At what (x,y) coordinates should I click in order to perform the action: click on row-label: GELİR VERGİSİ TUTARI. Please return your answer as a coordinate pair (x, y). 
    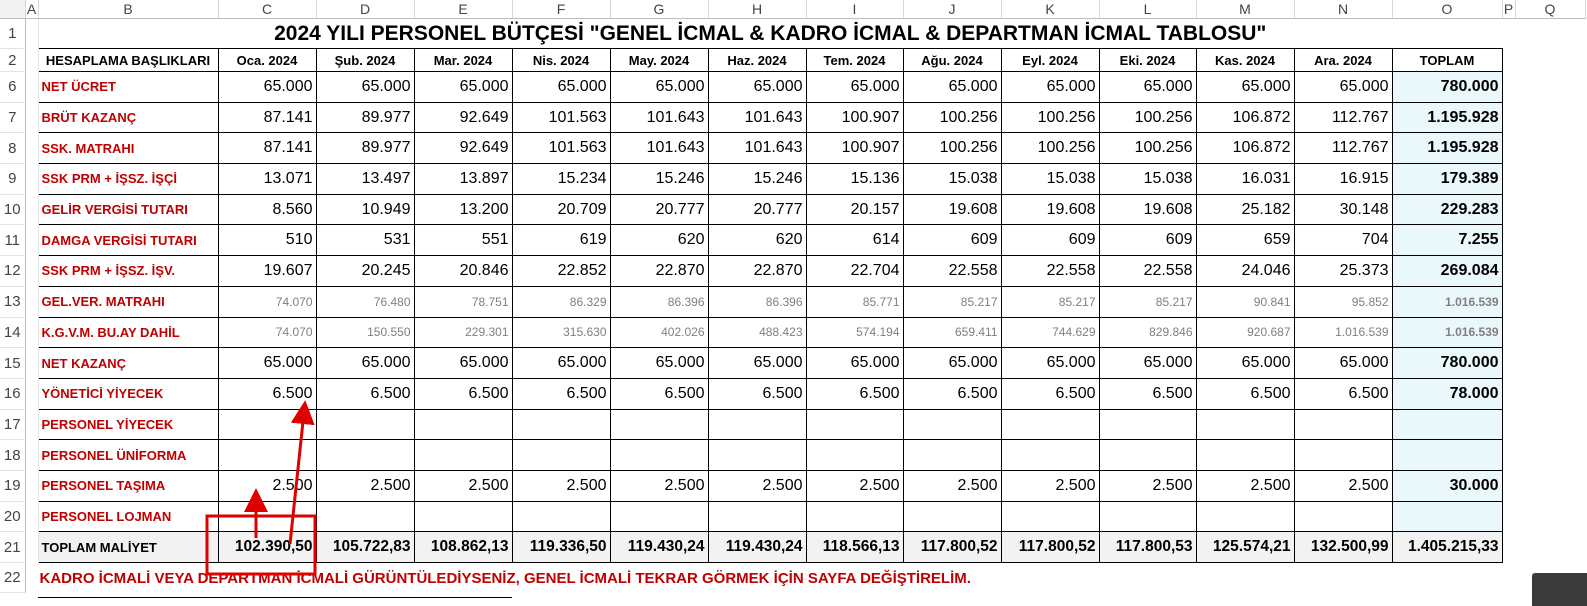
    Looking at the image, I should click on (128, 209).